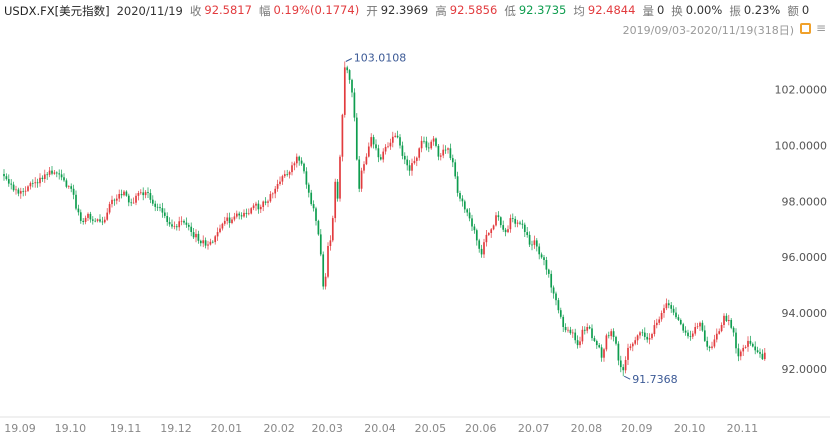 The image size is (830, 442). I want to click on field-value: 92.5856, so click(473, 10).